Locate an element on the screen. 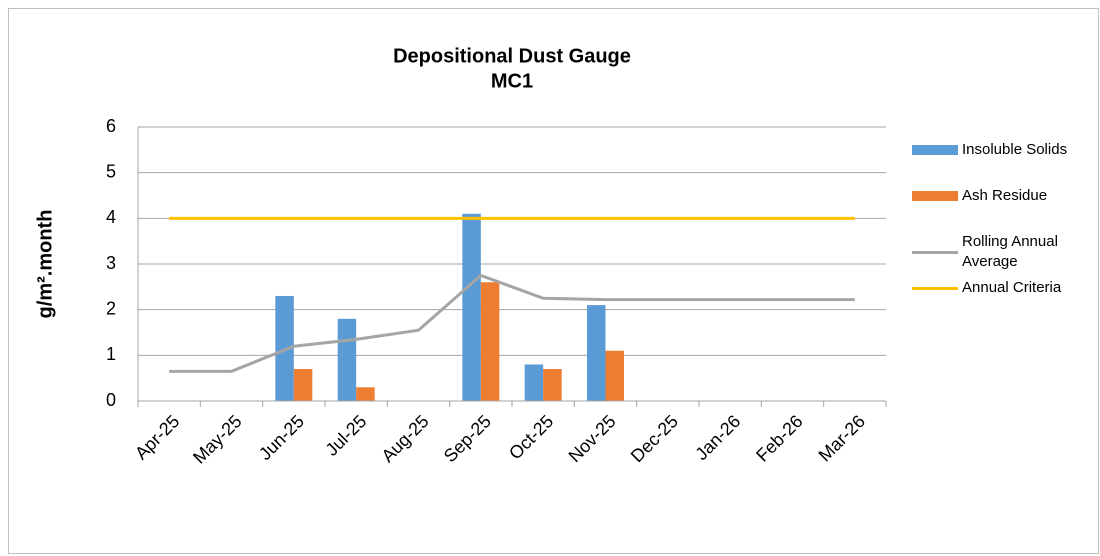 The height and width of the screenshot is (556, 1100). legend-label: Rolling Annual Average is located at coordinates (1010, 251).